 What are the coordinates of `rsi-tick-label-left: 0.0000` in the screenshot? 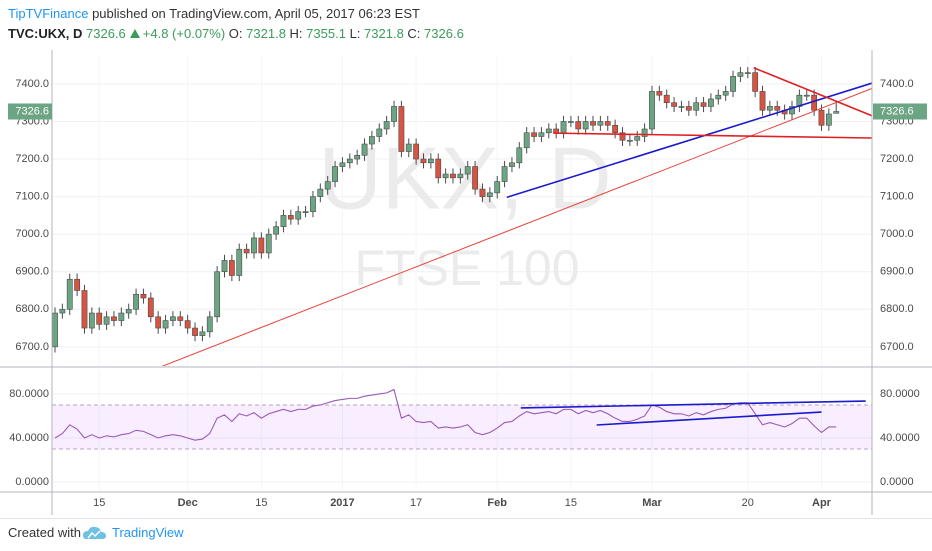 It's located at (32, 482).